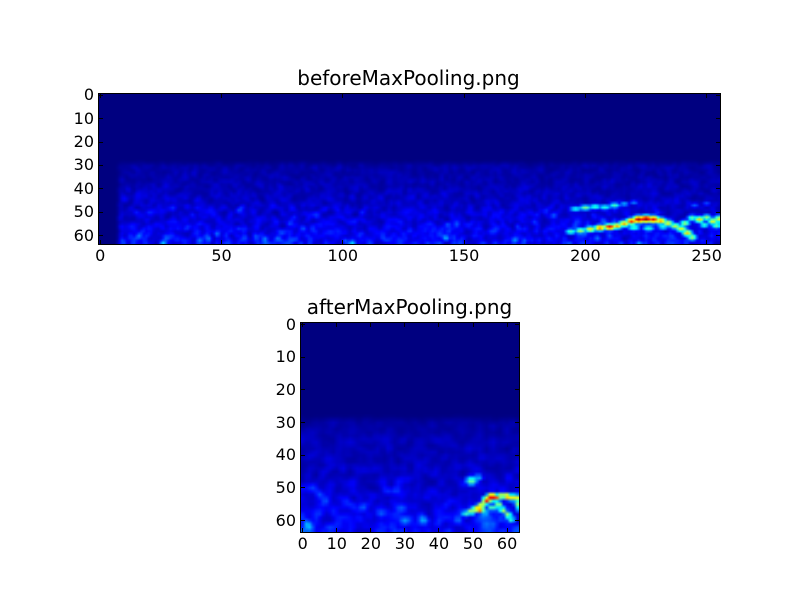  I want to click on x-tick-label: 150, so click(464, 255).